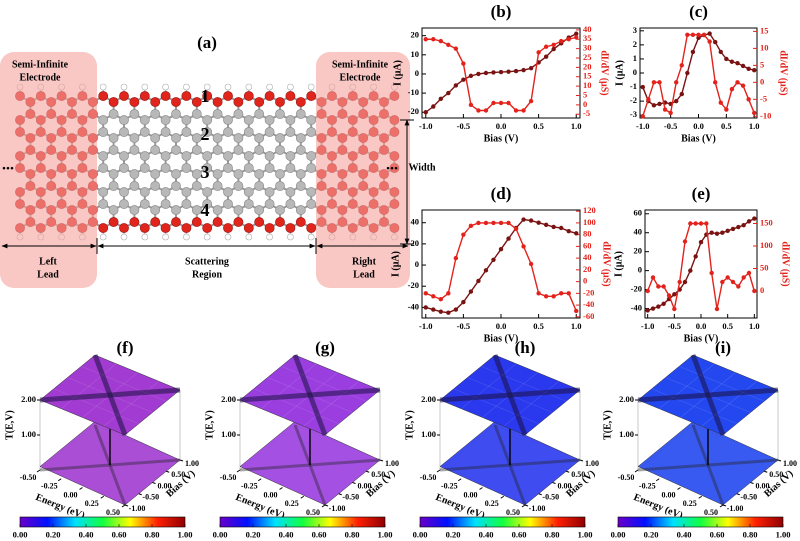 This screenshot has width=800, height=541. What do you see at coordinates (463, 326) in the screenshot?
I see `x-tick-label: -0.5` at bounding box center [463, 326].